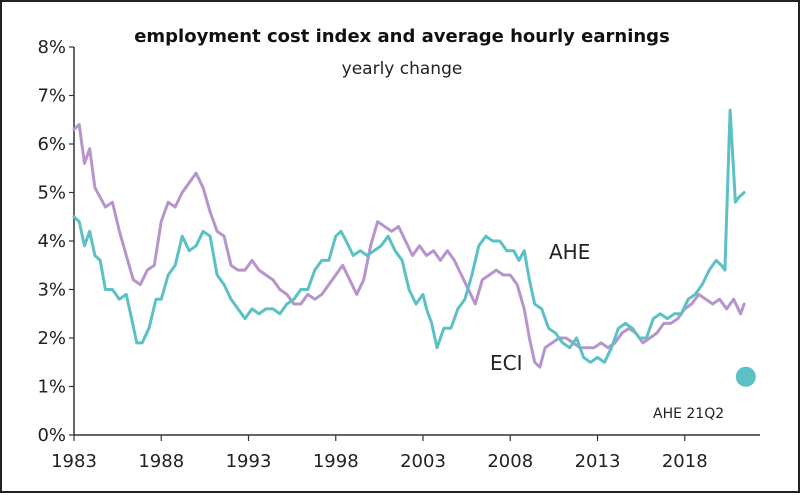 The width and height of the screenshot is (800, 495). I want to click on x-tick-label: 2013, so click(598, 461).